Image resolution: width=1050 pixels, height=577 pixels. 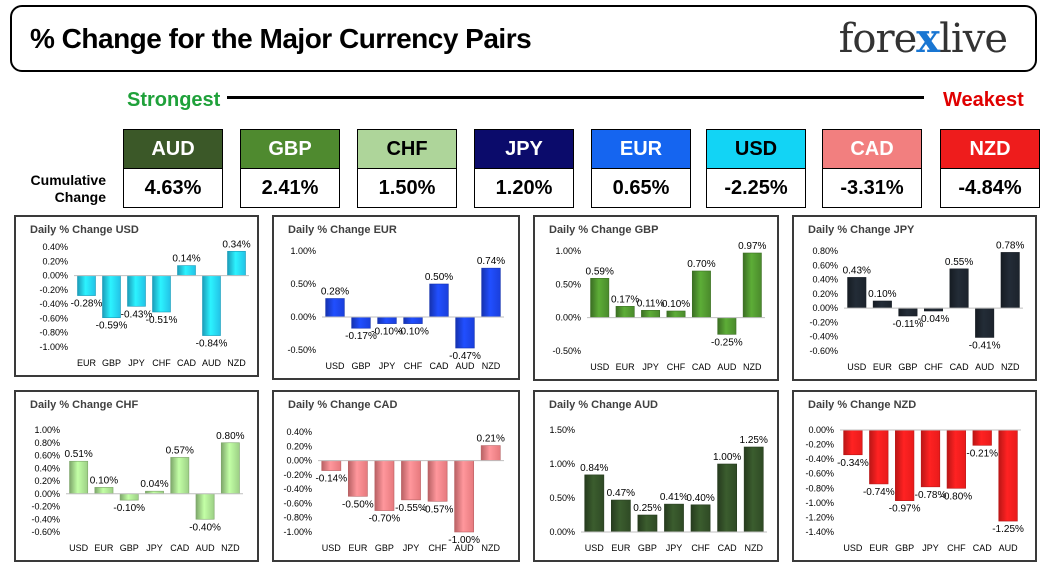 I want to click on data-label: -0.50%, so click(x=358, y=504).